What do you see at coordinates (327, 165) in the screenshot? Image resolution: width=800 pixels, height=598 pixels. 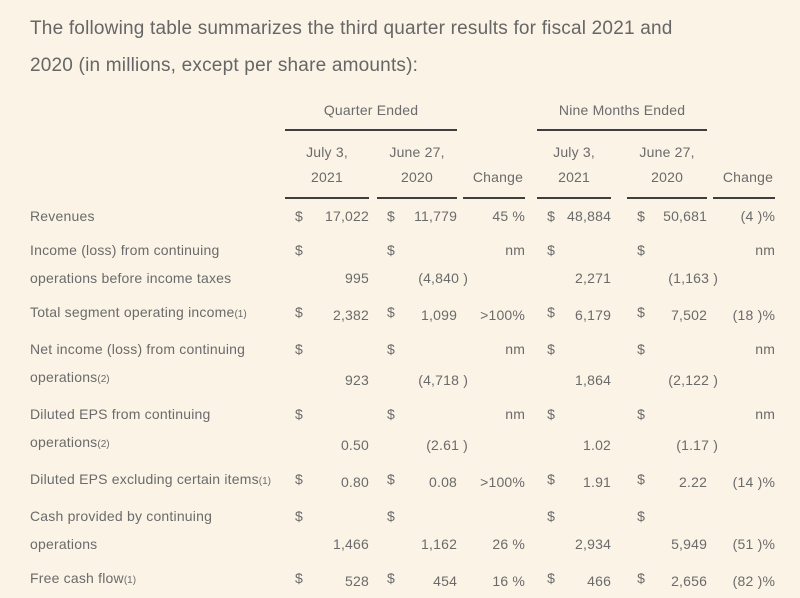 I see `q-2021-date-header: July 3, 2021` at bounding box center [327, 165].